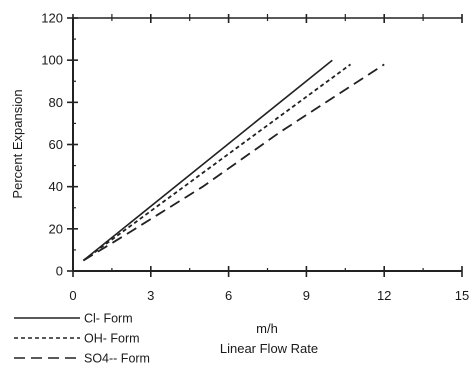  Describe the element at coordinates (56, 186) in the screenshot. I see `y-tick-label: 40` at that location.